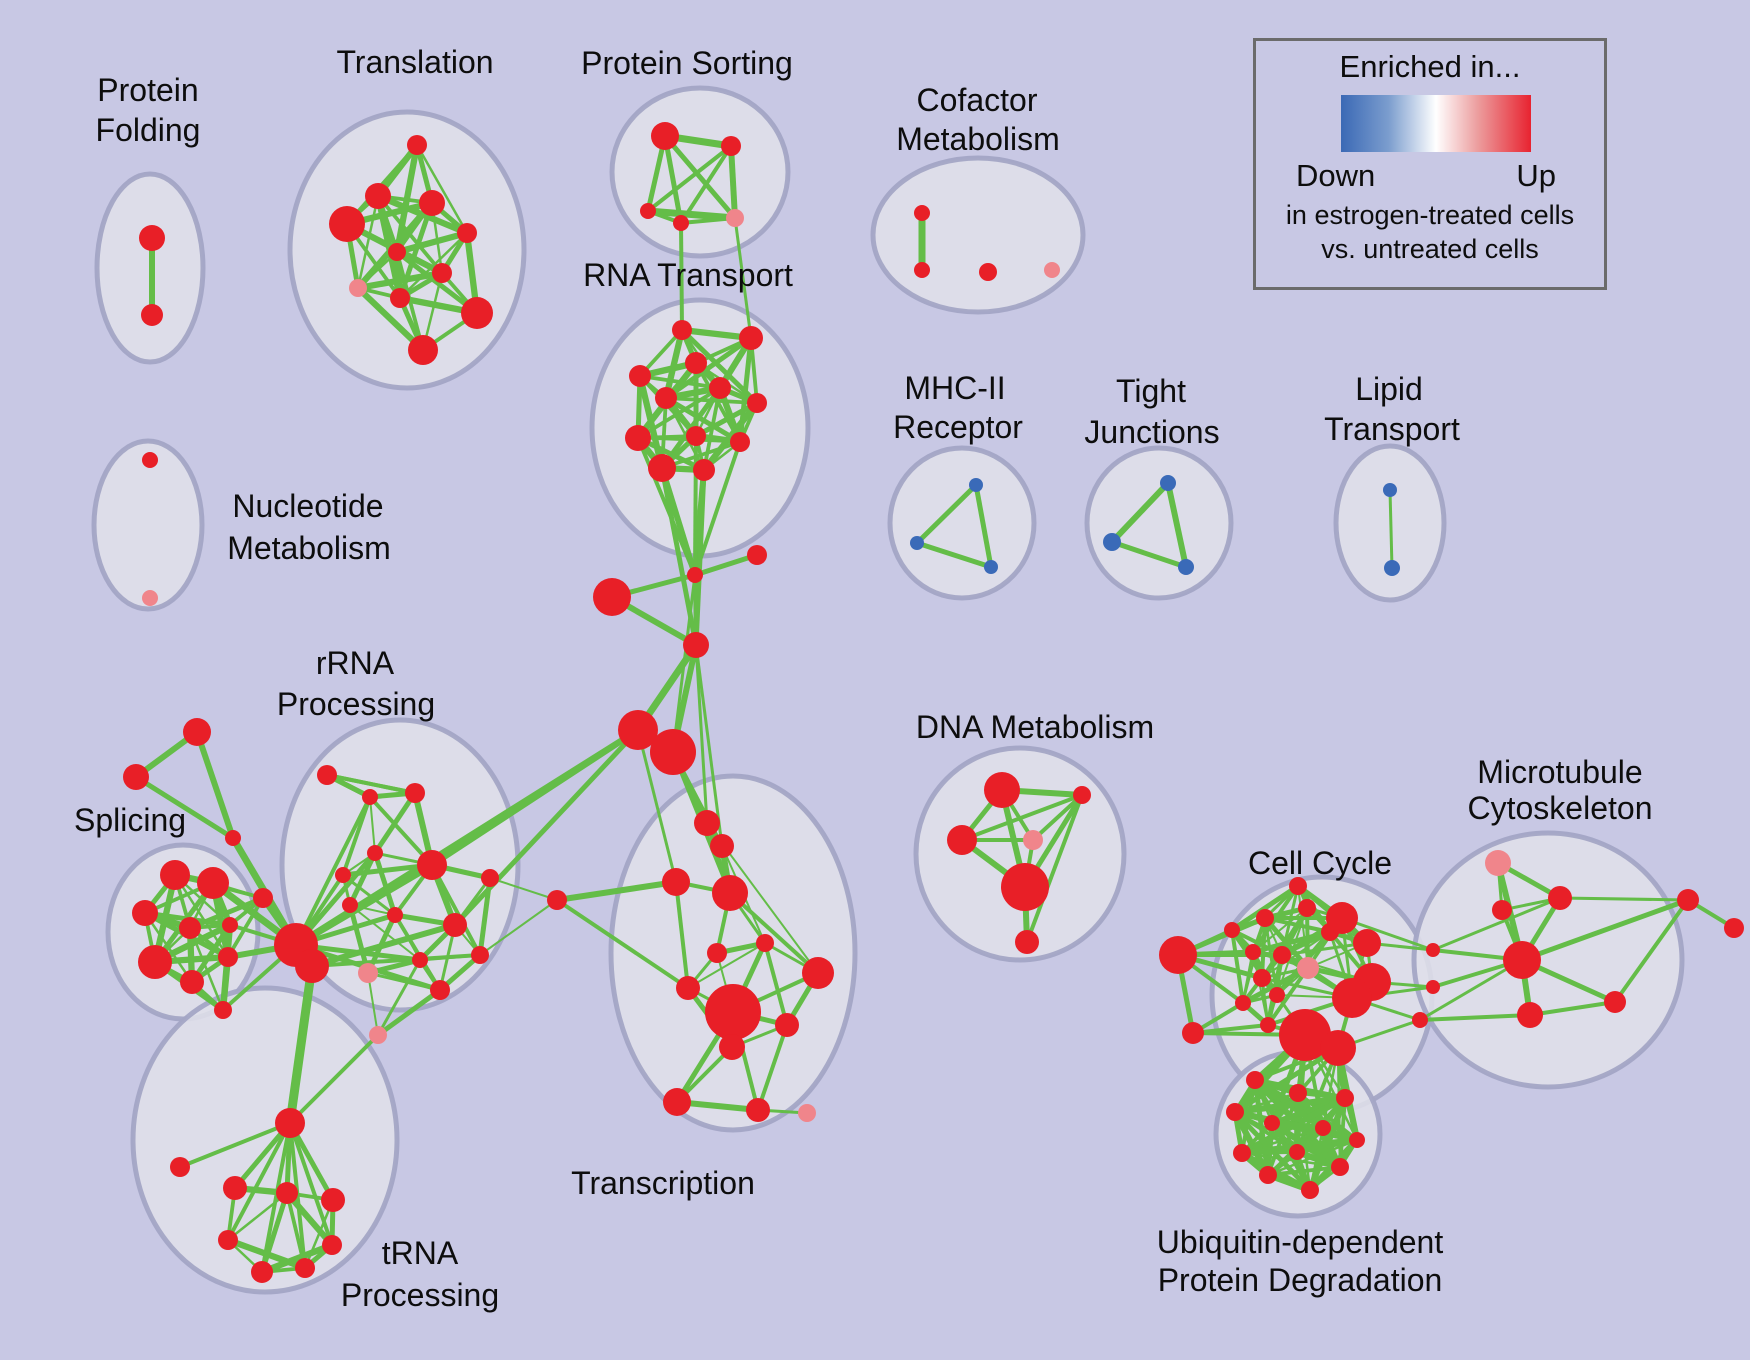 The width and height of the screenshot is (1750, 1360). I want to click on node-pf1, so click(152, 238).